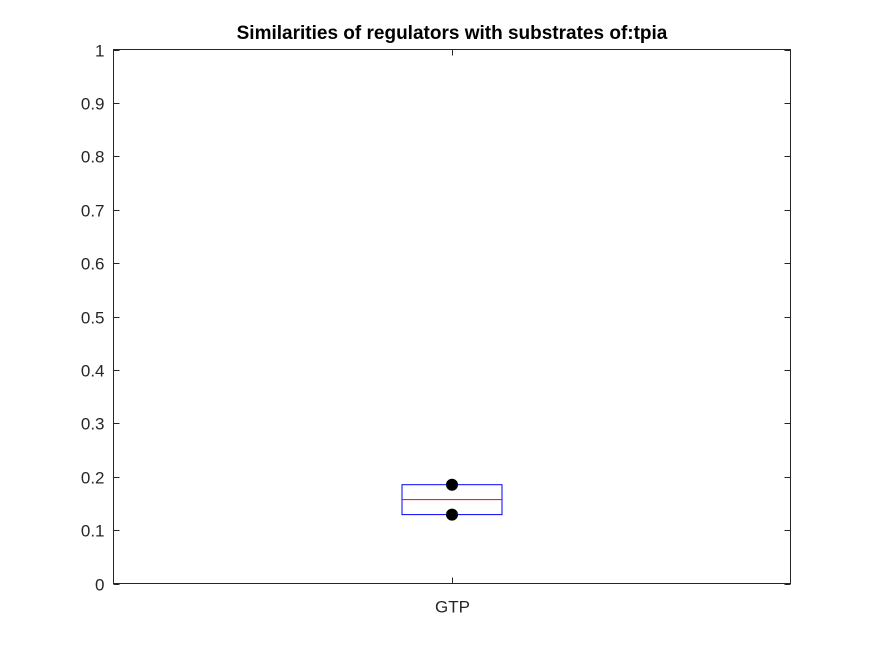 Image resolution: width=875 pixels, height=656 pixels. Describe the element at coordinates (452, 499) in the screenshot. I see `data-points` at that location.